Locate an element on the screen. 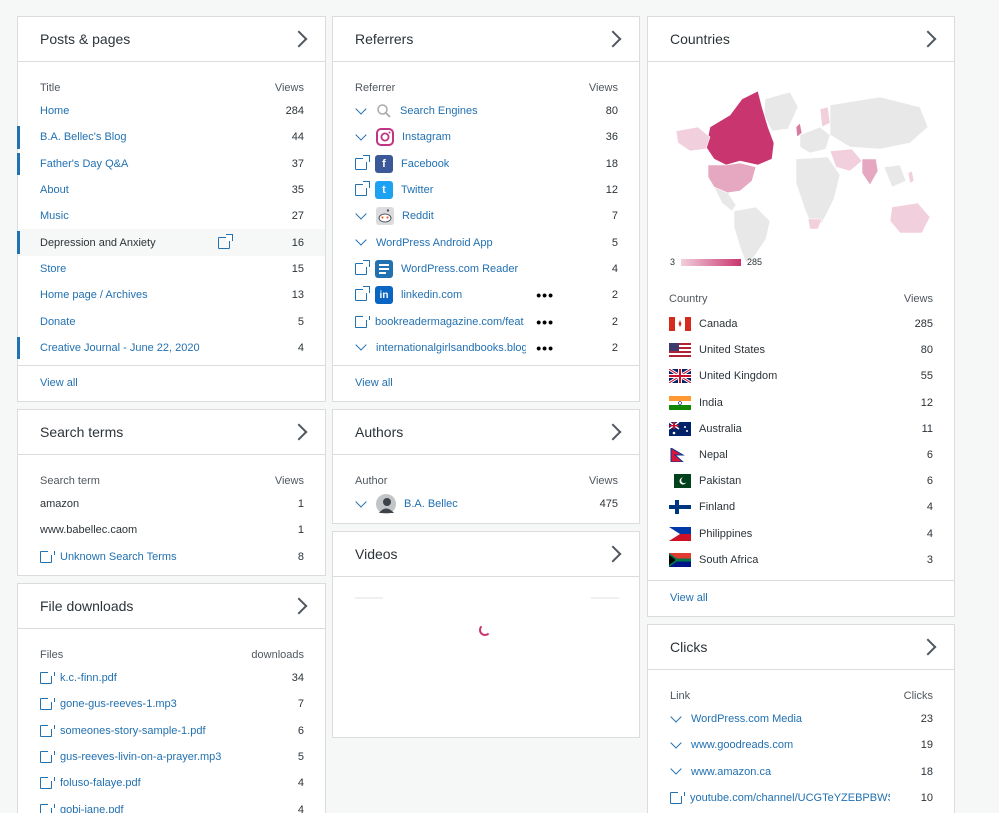  post-link: Home page / Archives is located at coordinates (94, 295).